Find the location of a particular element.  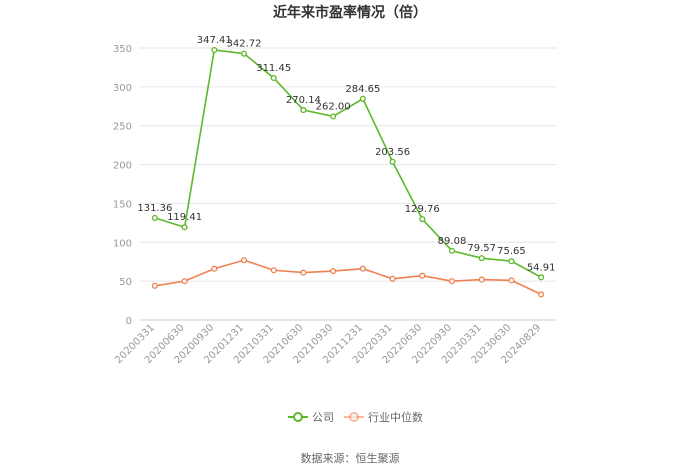

y-axis: 0 50 100 150 200 250 300 350 is located at coordinates (122, 185).